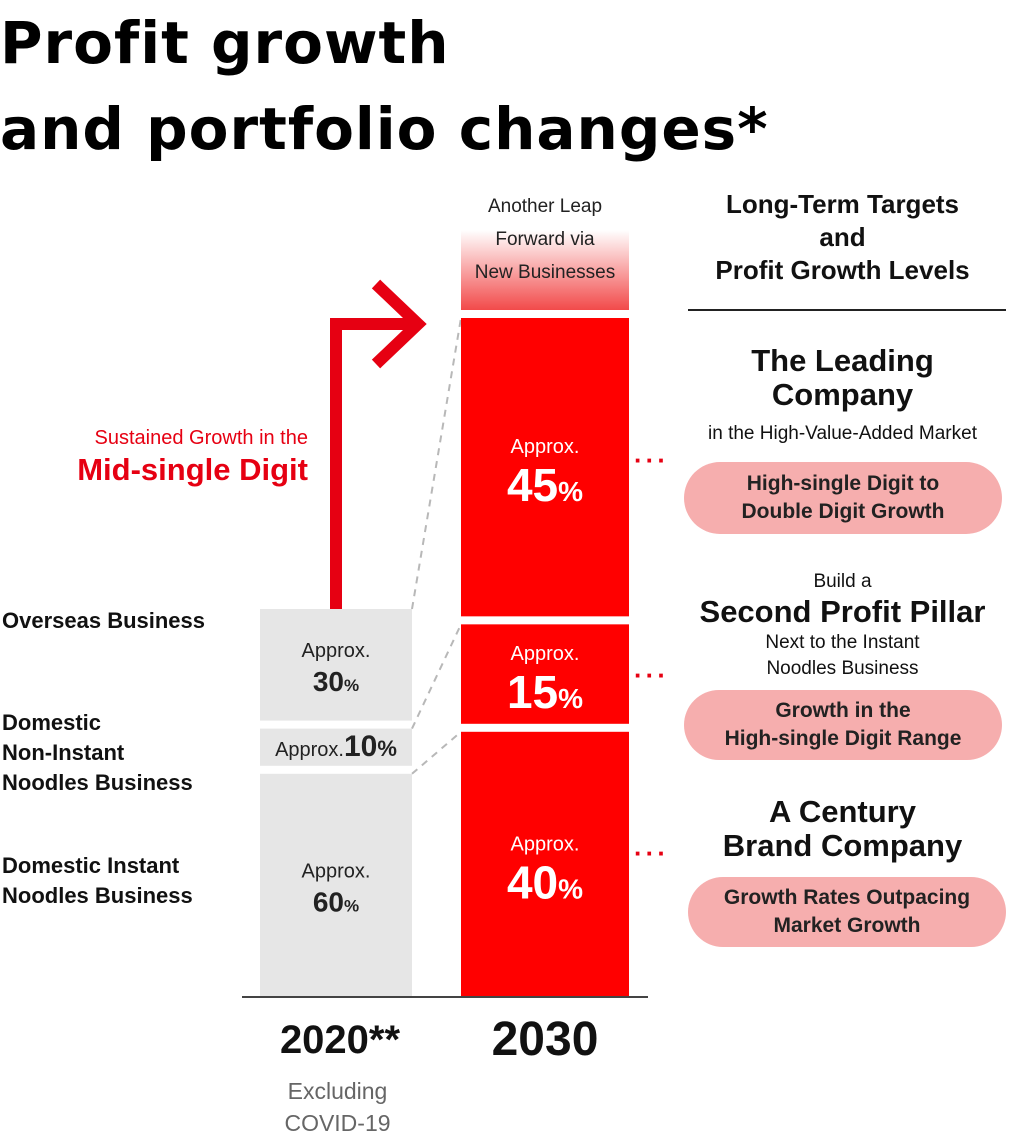 The height and width of the screenshot is (1144, 1021). What do you see at coordinates (847, 897) in the screenshot?
I see `instant-growth-pill-line-1: Growth Rates Outpacing` at bounding box center [847, 897].